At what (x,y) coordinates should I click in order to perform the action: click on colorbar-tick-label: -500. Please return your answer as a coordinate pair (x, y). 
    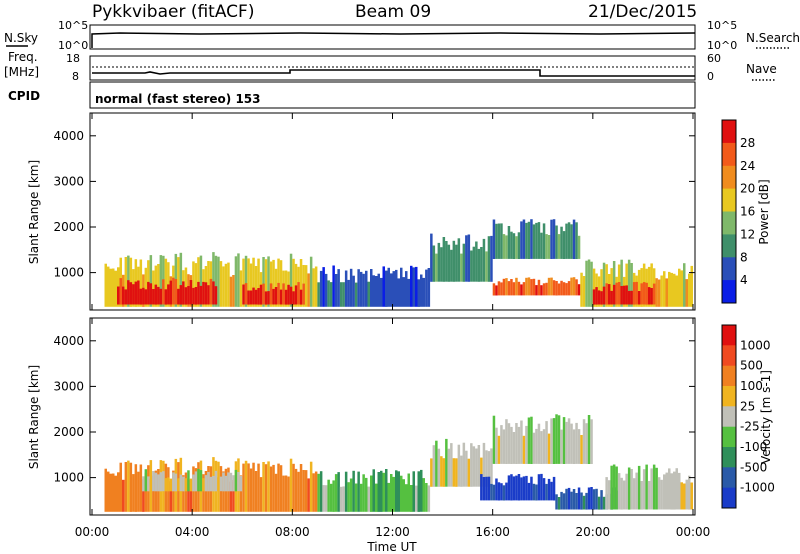
    Looking at the image, I should click on (753, 467).